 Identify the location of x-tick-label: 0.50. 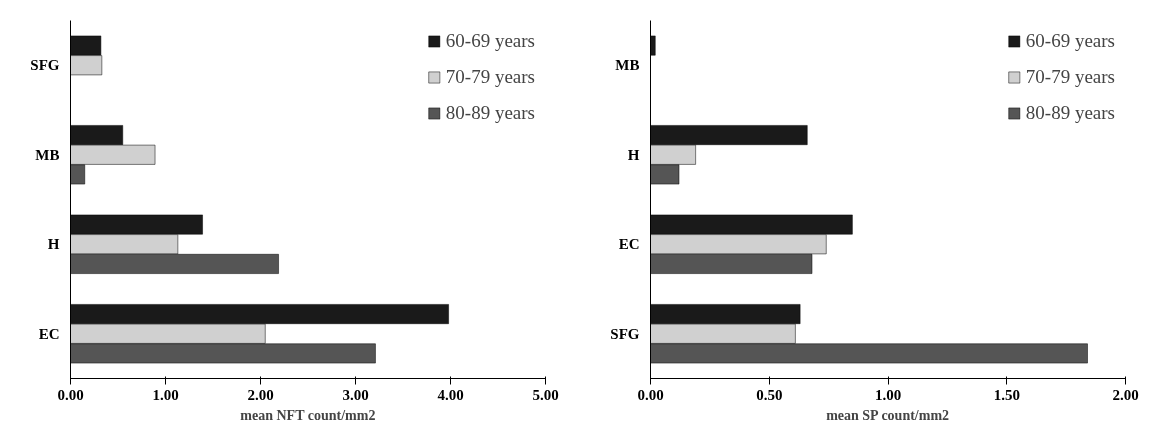
(769, 394).